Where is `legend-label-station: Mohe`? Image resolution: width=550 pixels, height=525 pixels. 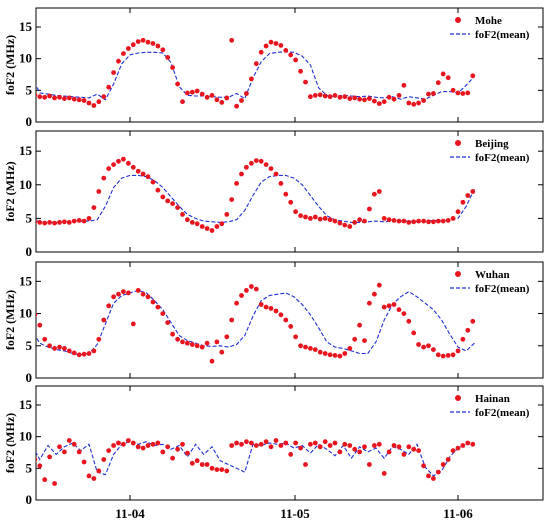 legend-label-station: Mohe is located at coordinates (488, 21).